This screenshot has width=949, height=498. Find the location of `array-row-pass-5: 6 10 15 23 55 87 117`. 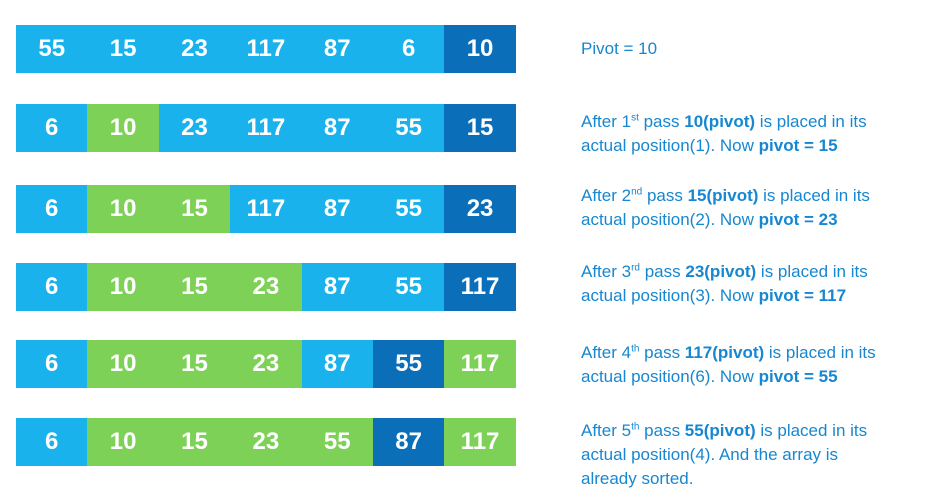

array-row-pass-5: 6 10 15 23 55 87 117 is located at coordinates (266, 442).